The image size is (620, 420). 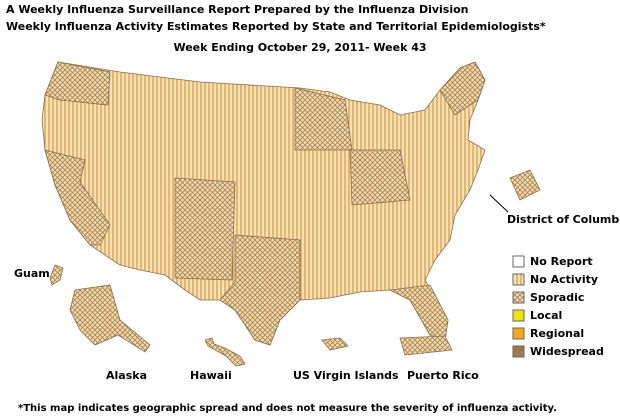 I want to click on legend-label: No Report, so click(x=561, y=261).